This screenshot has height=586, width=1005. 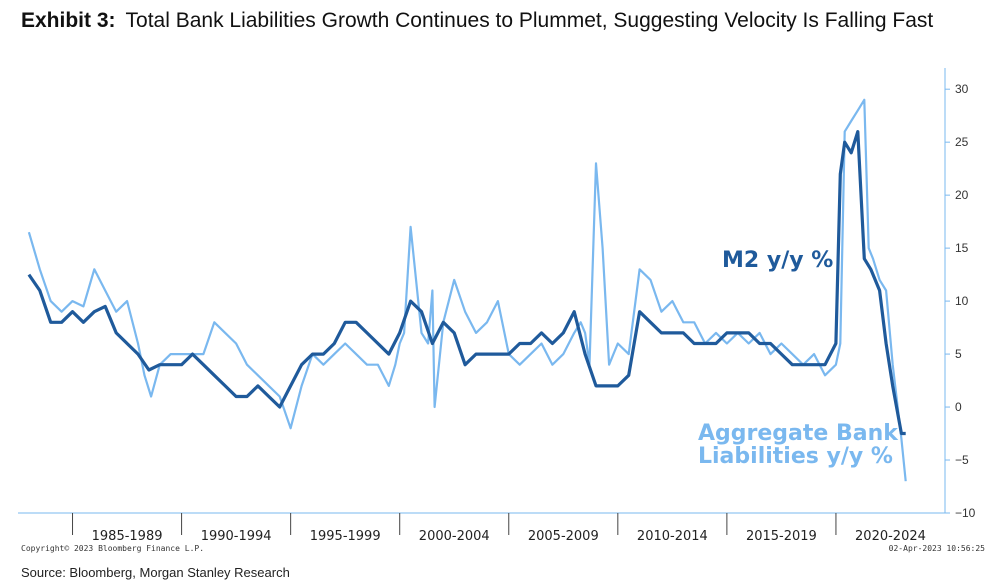 I want to click on y-tick-label: 0, so click(x=958, y=407).